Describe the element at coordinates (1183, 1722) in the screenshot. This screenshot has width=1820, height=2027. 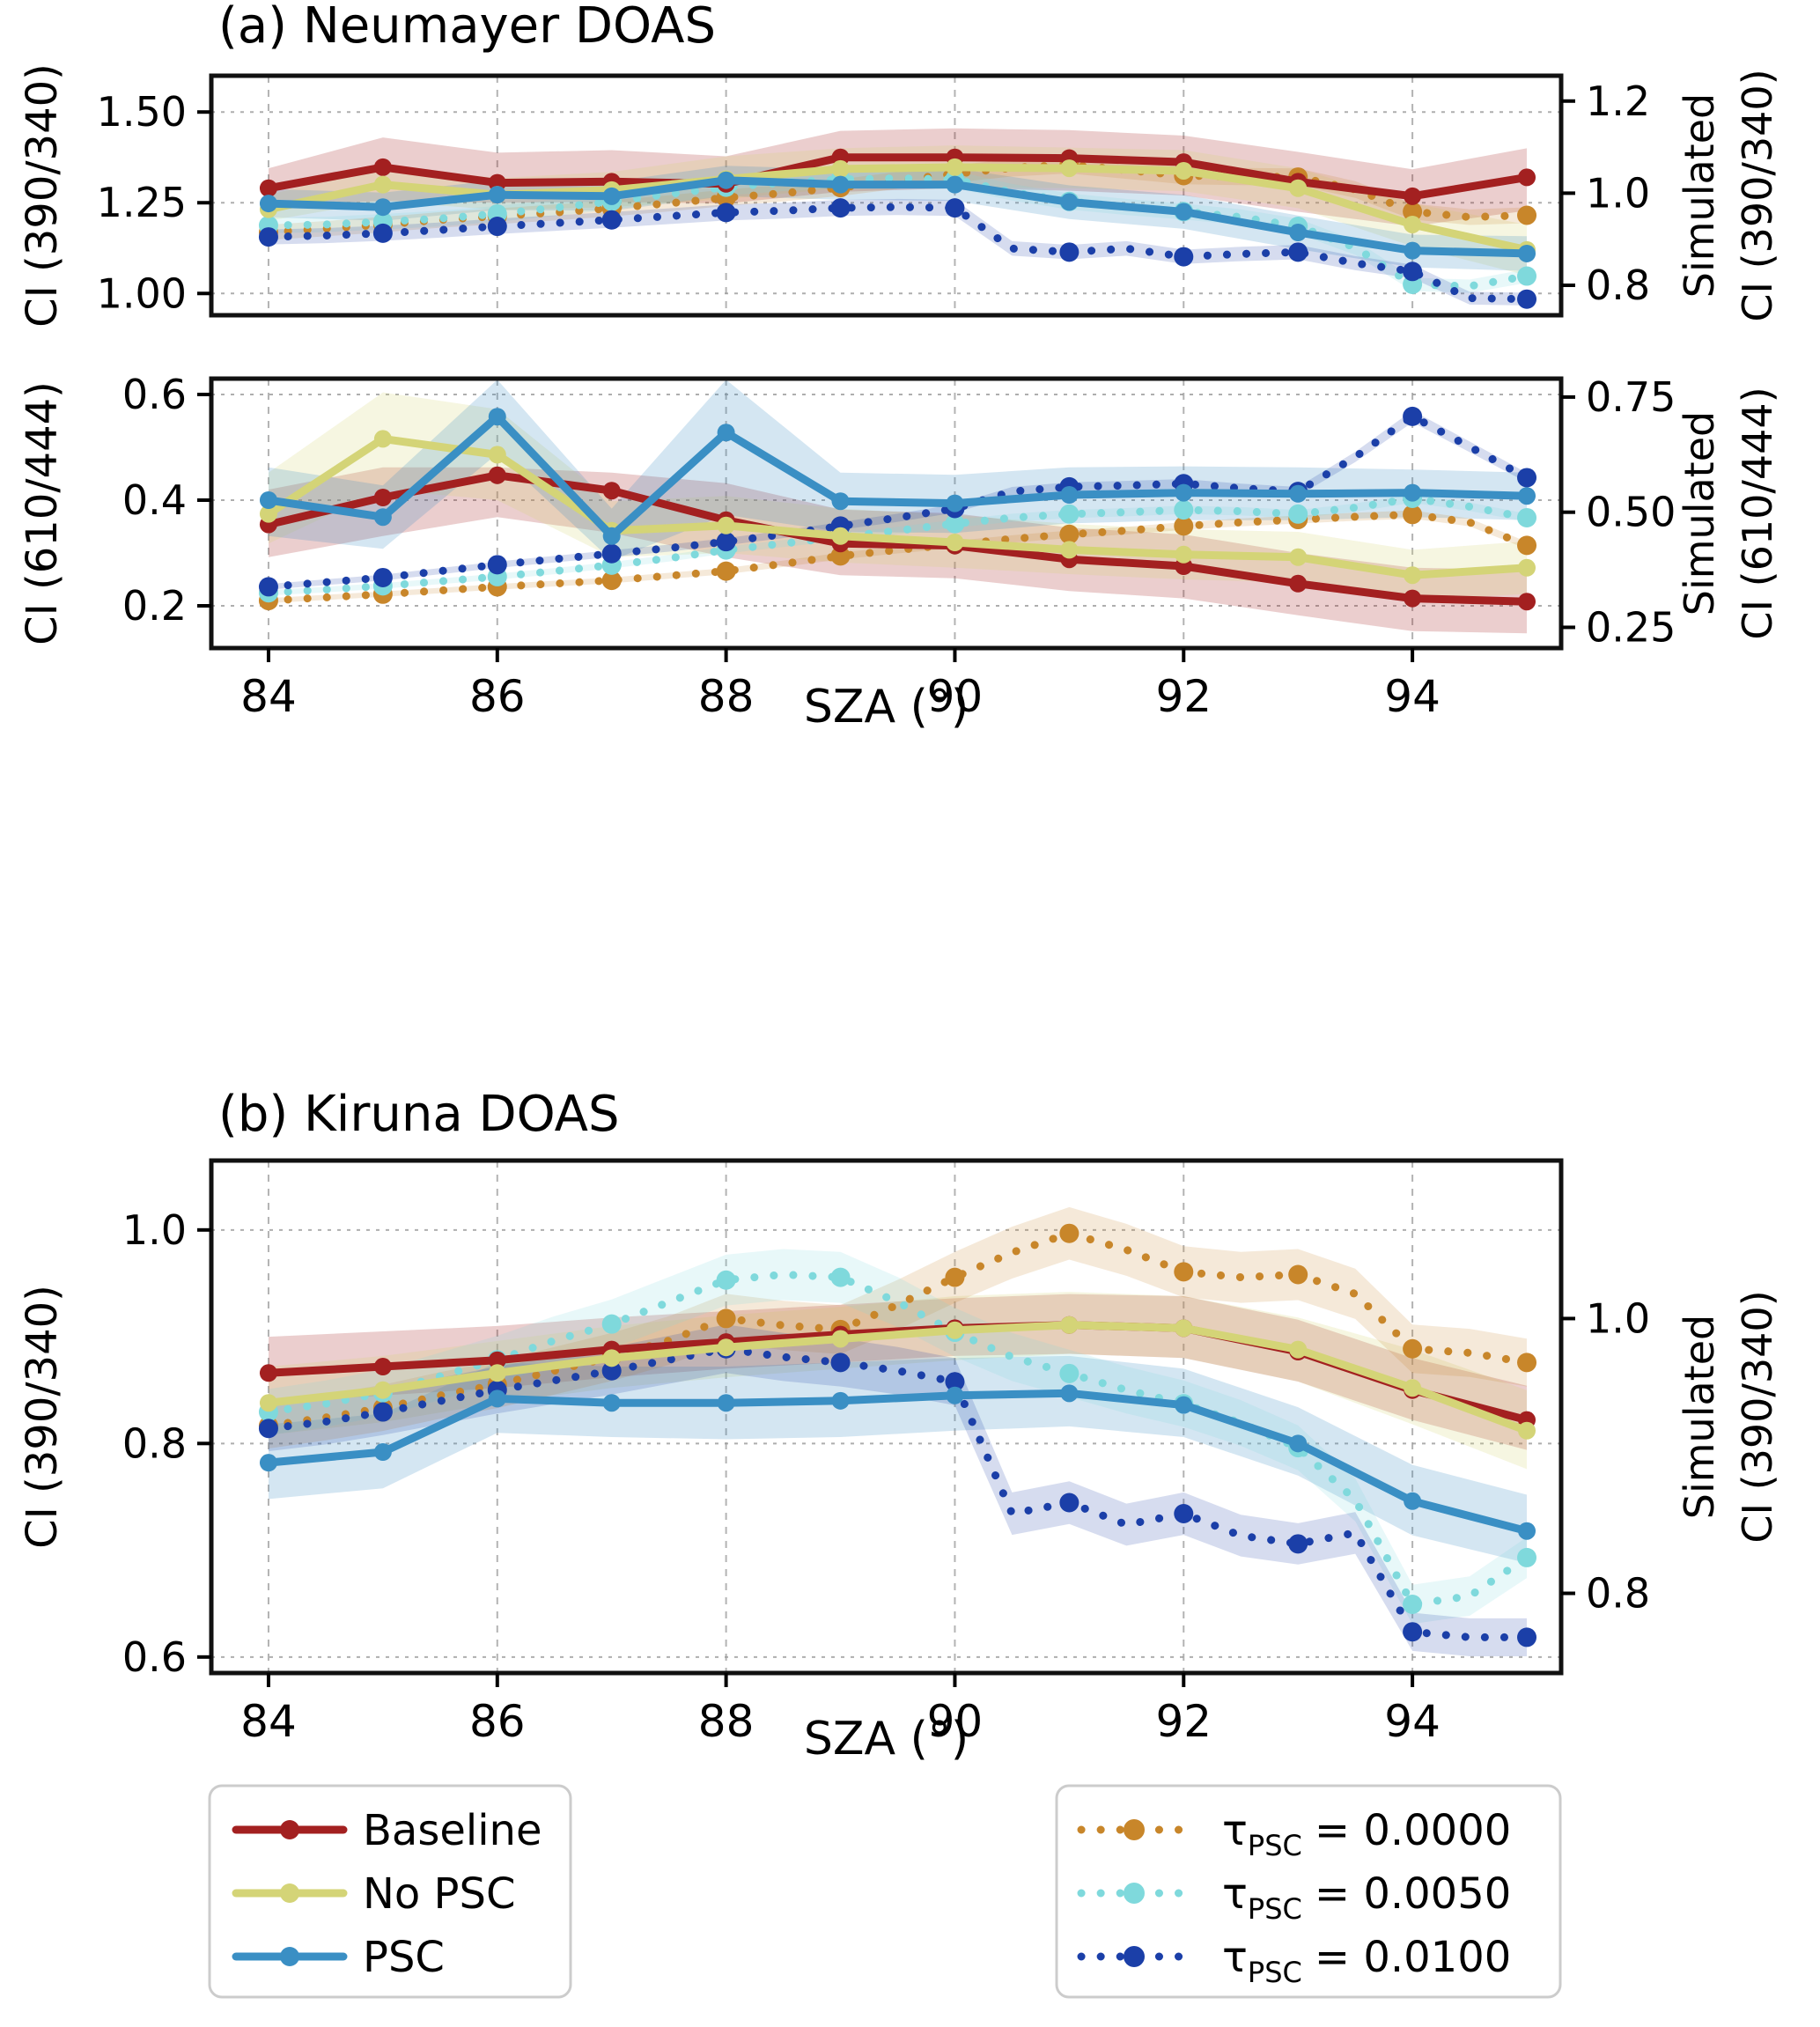
I see `tick-label-x: 92` at that location.